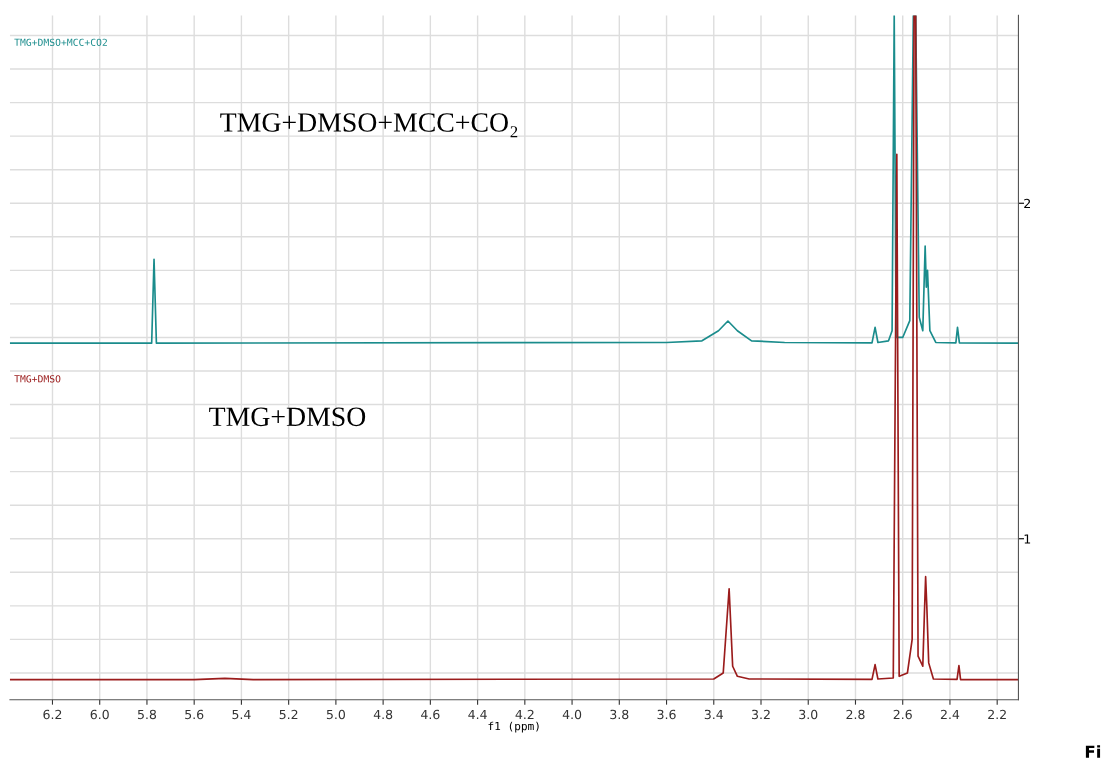 Image resolution: width=1107 pixels, height=769 pixels. What do you see at coordinates (524, 714) in the screenshot?
I see `x-tick-label: 4.2` at bounding box center [524, 714].